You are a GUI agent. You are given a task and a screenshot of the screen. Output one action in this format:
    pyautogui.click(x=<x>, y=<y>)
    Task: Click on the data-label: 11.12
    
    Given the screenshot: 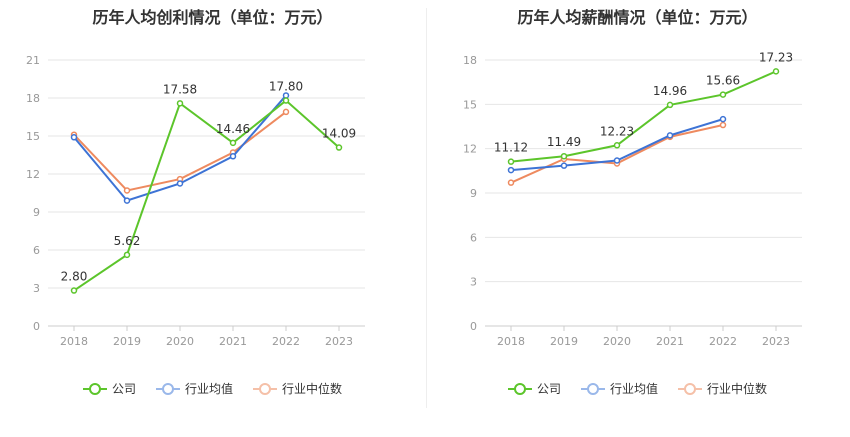 What is the action you would take?
    pyautogui.click(x=511, y=148)
    